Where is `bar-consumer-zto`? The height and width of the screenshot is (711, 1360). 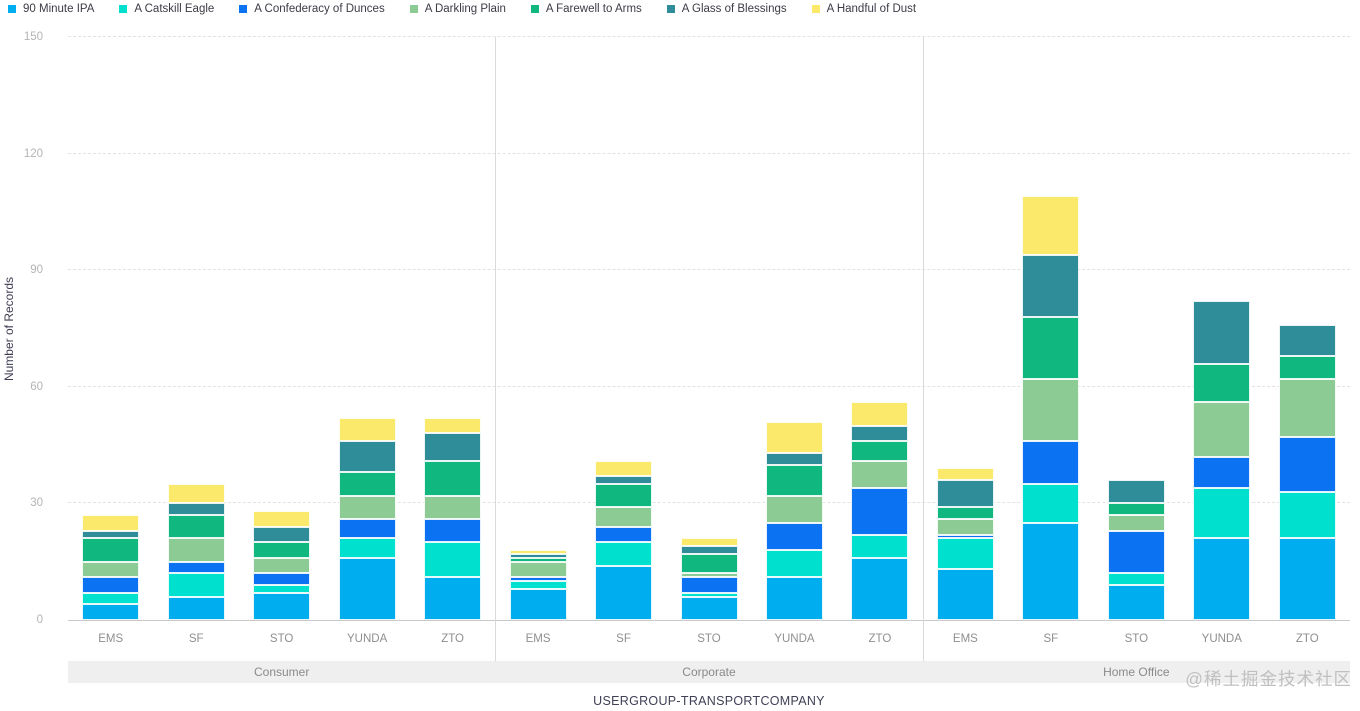
bar-consumer-zto is located at coordinates (453, 518).